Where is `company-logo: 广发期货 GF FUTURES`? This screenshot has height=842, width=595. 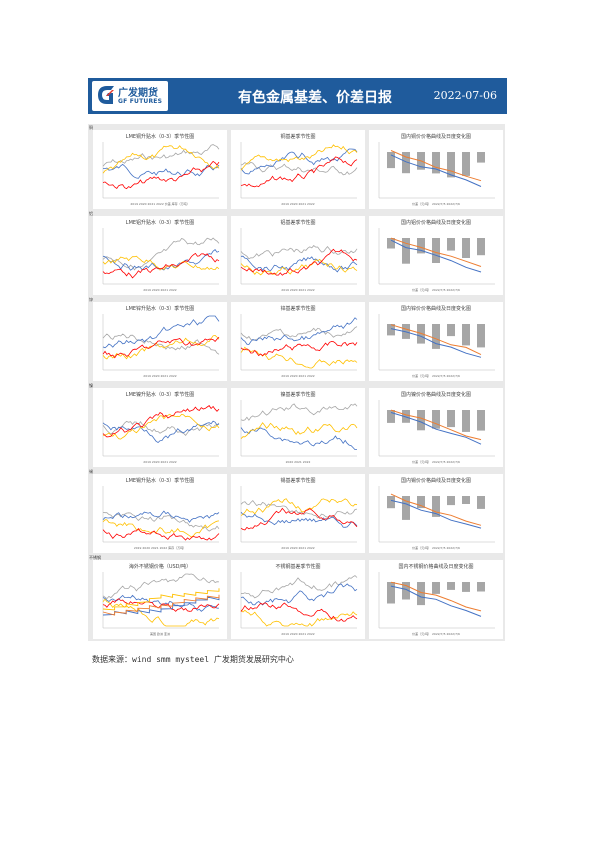 company-logo: 广发期货 GF FUTURES is located at coordinates (130, 96).